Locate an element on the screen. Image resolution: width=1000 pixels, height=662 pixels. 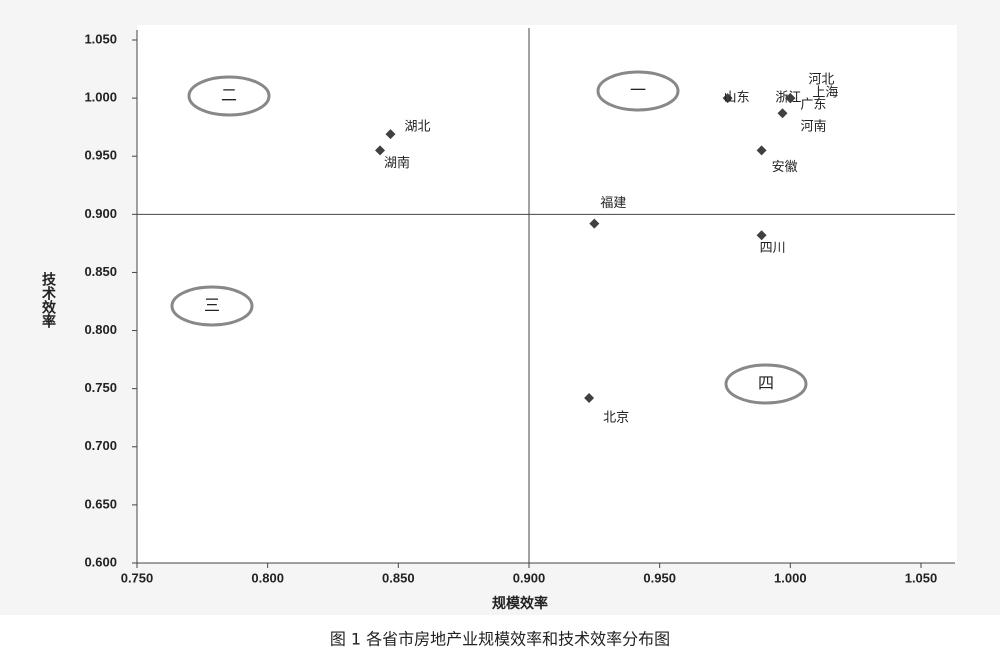
y-tick-label: 0.650 is located at coordinates (100, 503).